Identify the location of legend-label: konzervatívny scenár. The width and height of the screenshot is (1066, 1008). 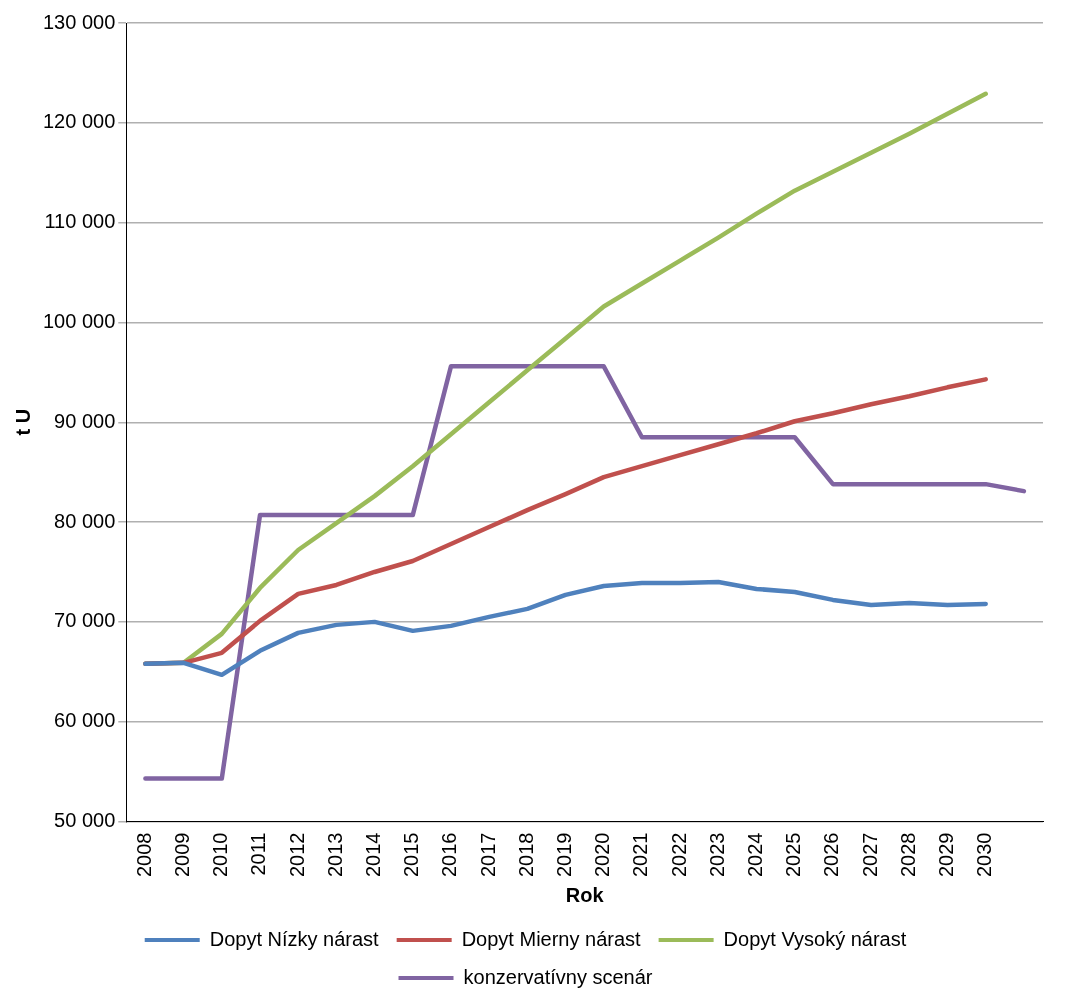
(558, 976).